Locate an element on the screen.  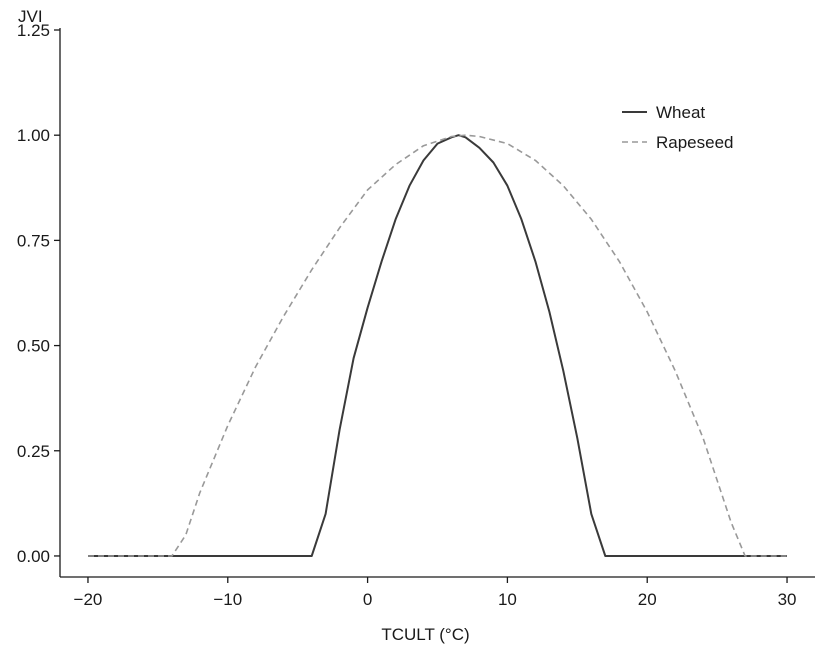
y-tick-label: 0.00 is located at coordinates (33, 556).